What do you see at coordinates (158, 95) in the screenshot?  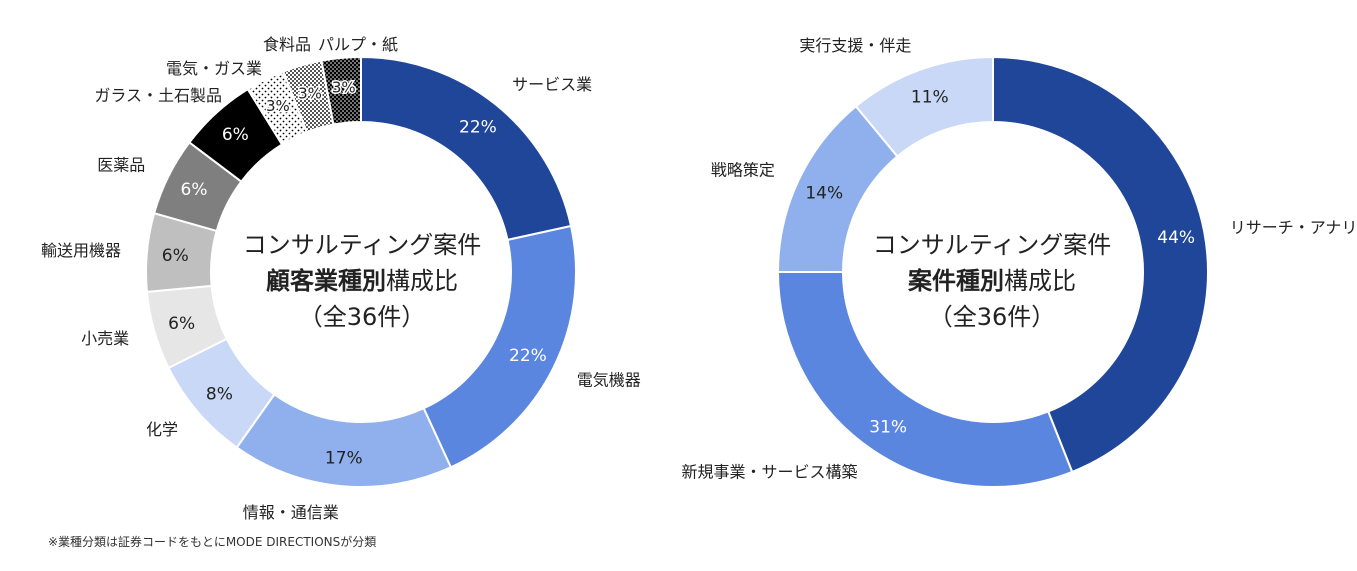 I see `slice-category-label: ガラス・土石製品` at bounding box center [158, 95].